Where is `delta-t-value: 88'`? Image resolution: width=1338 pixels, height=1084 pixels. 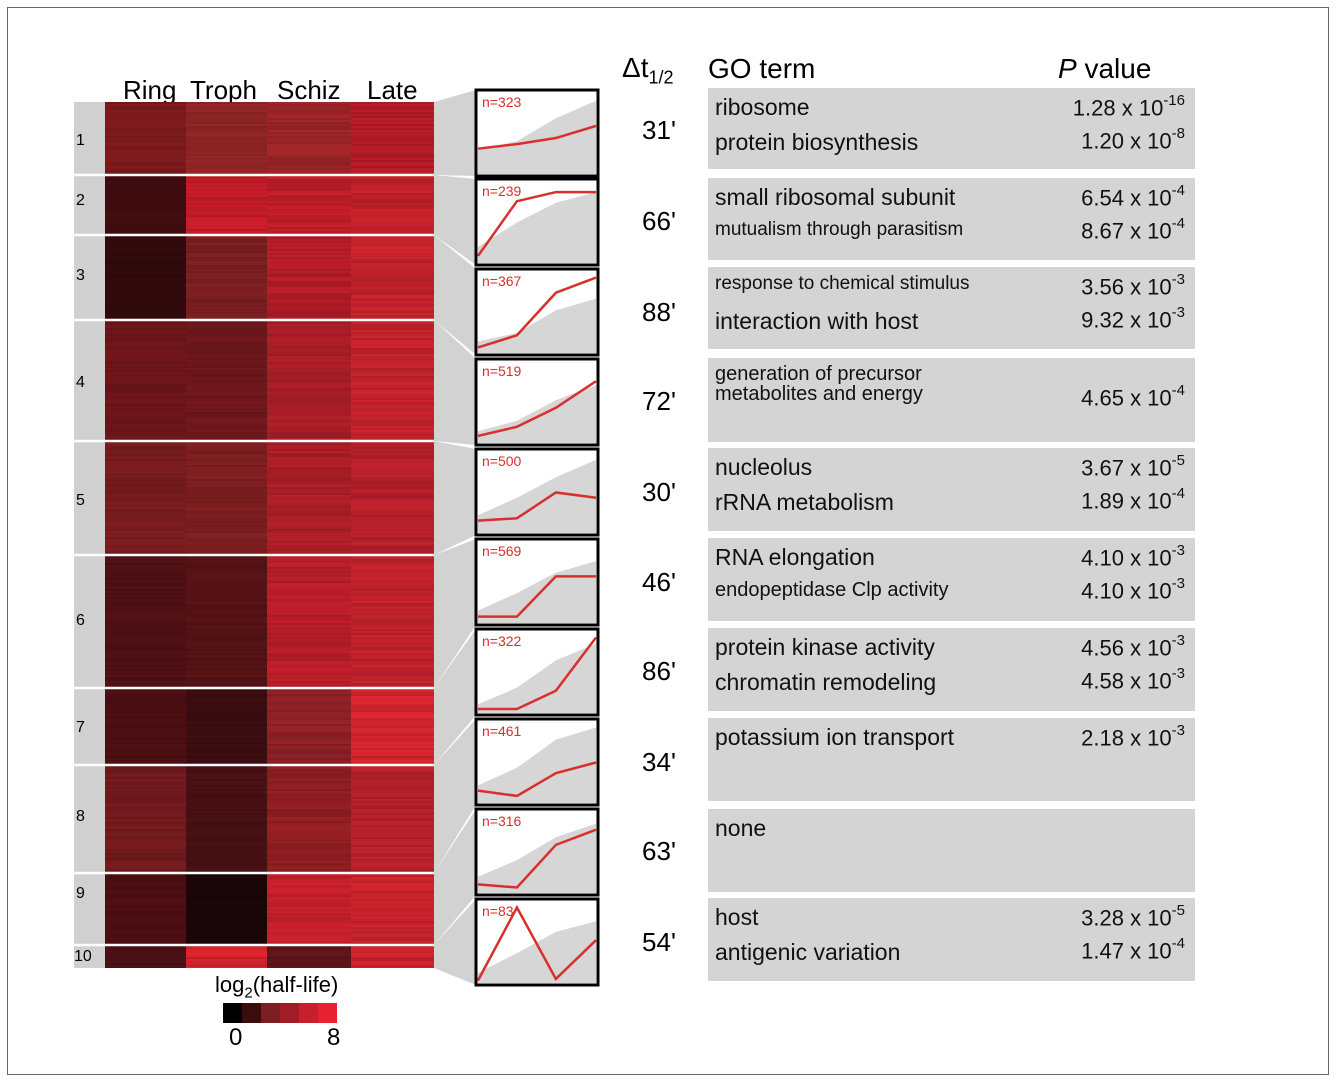 delta-t-value: 88' is located at coordinates (659, 312).